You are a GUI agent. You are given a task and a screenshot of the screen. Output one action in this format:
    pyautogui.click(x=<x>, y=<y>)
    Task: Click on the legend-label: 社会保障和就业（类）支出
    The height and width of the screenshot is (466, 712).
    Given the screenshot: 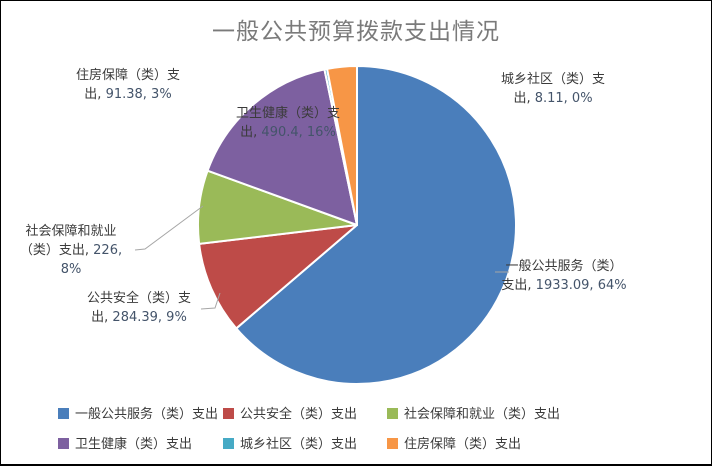 What is the action you would take?
    pyautogui.click(x=482, y=414)
    